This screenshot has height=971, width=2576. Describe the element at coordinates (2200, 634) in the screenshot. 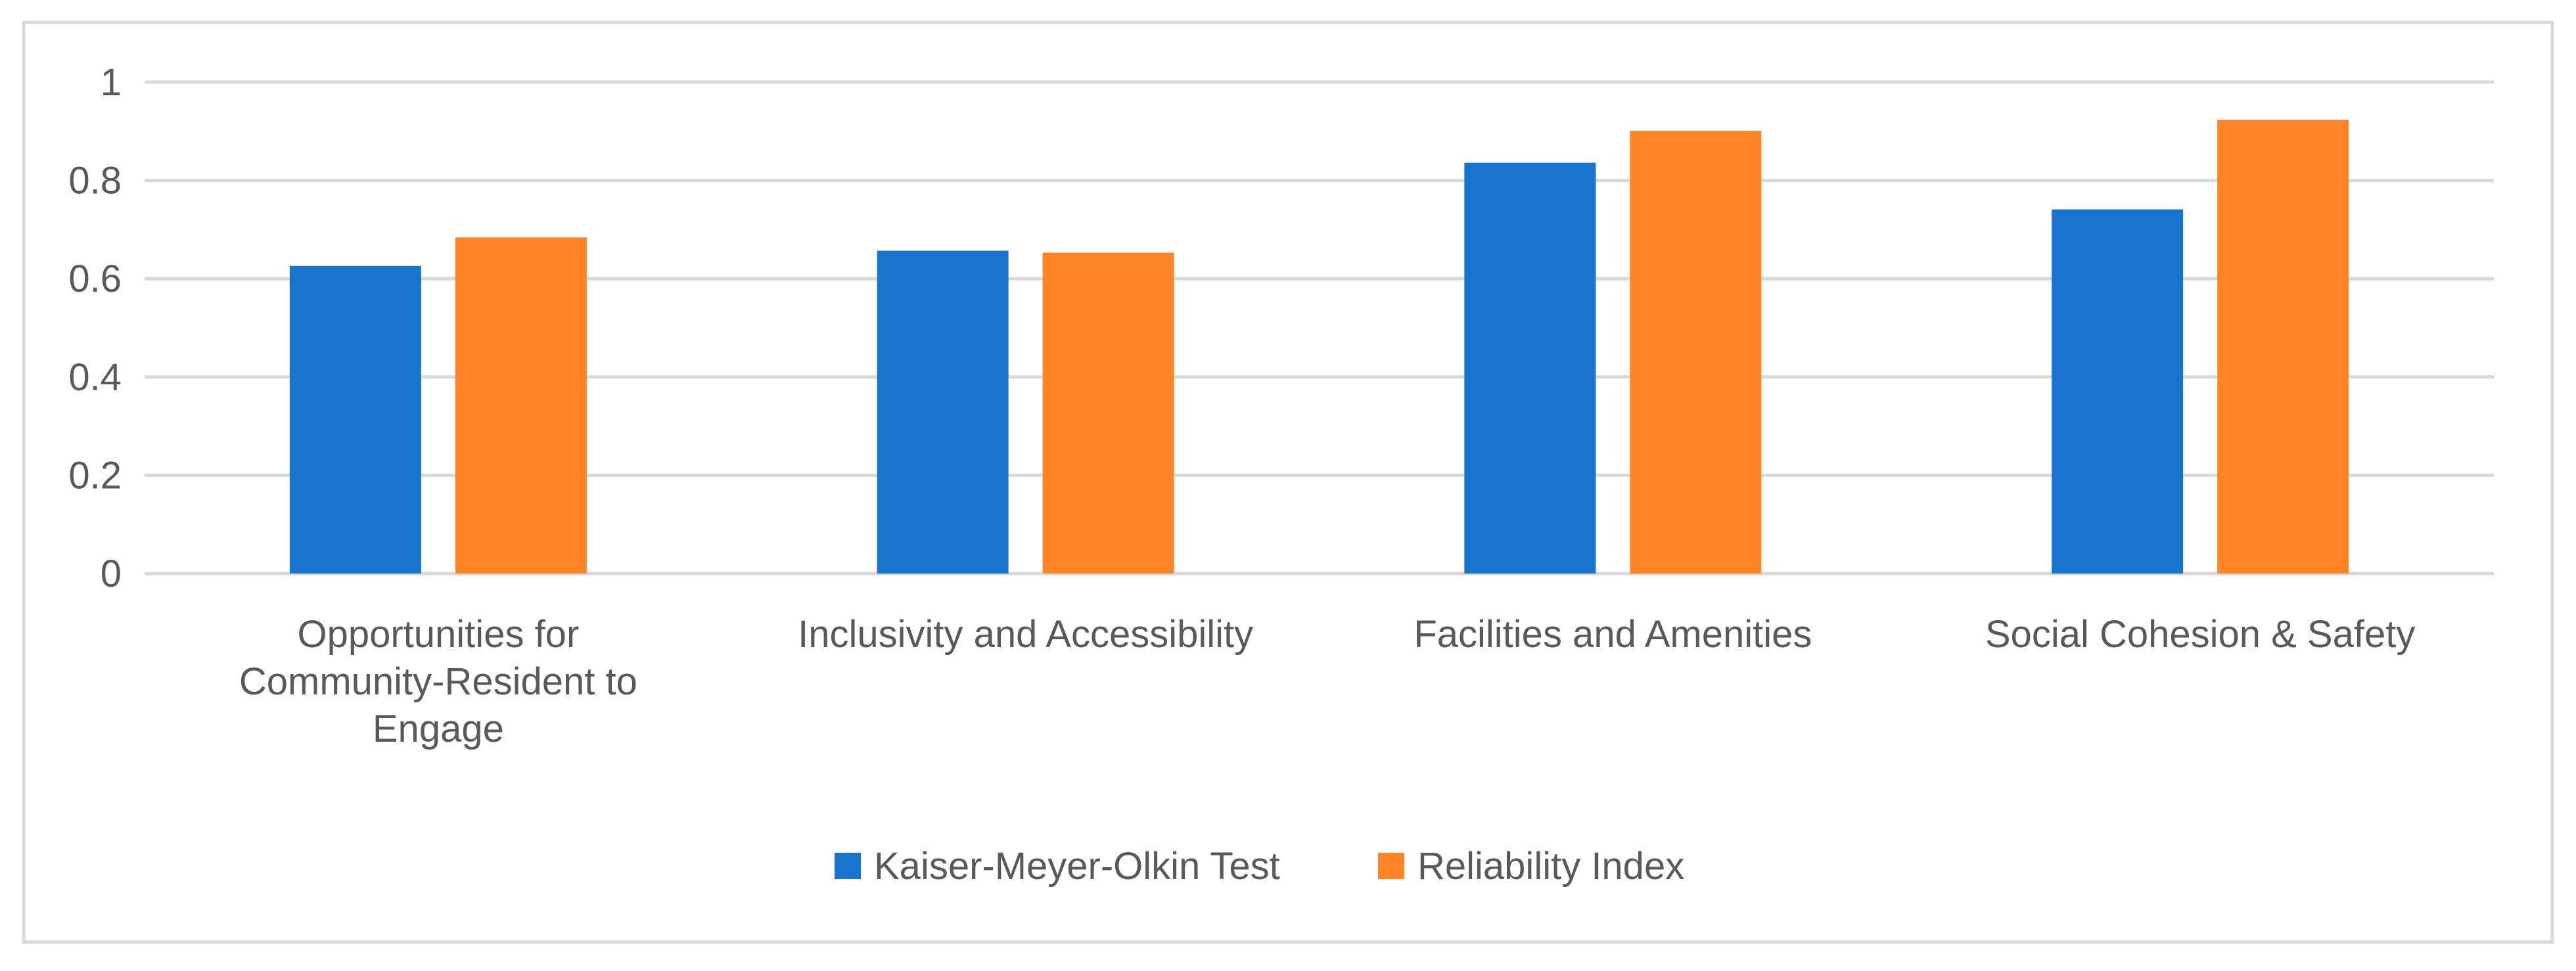

I see `x-tick-label: Social Cohesion & Safety` at that location.